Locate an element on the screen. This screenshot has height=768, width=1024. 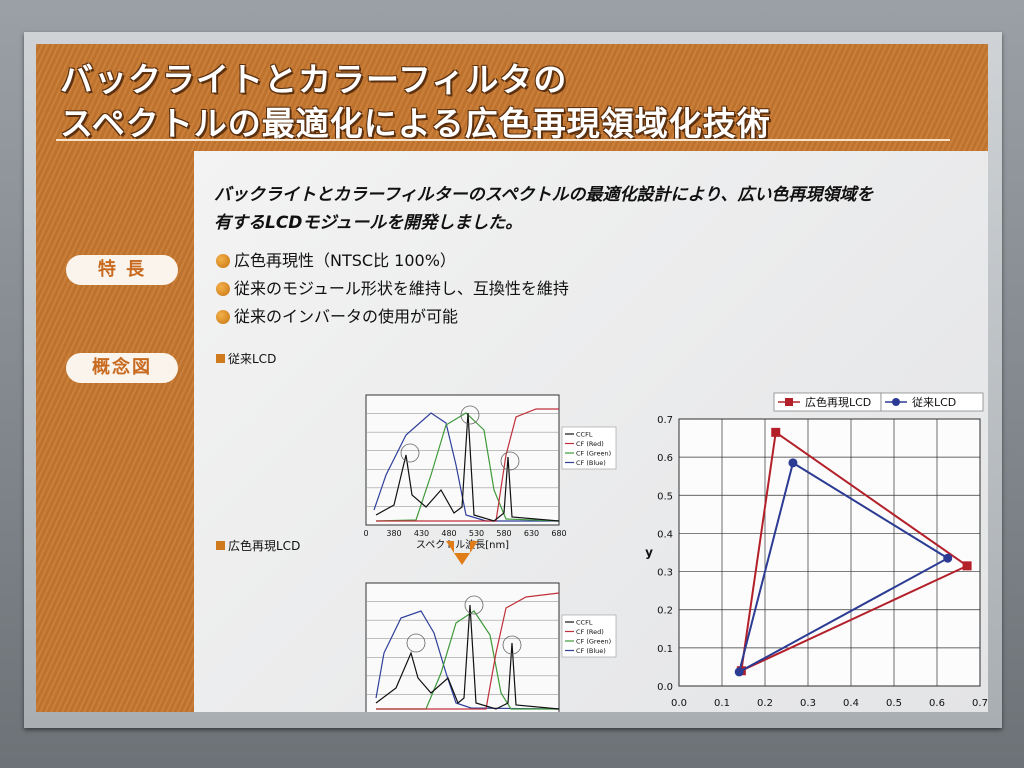
feature-text: 従来のモジュール形状を維持し、互換性を維持 is located at coordinates (401, 288).